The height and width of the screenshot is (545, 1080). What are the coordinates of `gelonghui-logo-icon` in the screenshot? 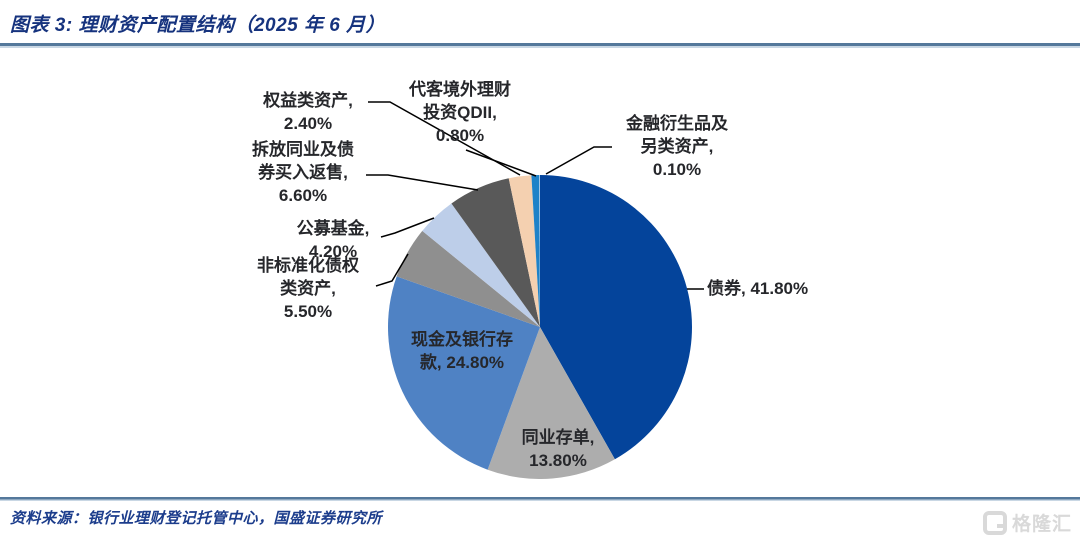 It's located at (995, 522).